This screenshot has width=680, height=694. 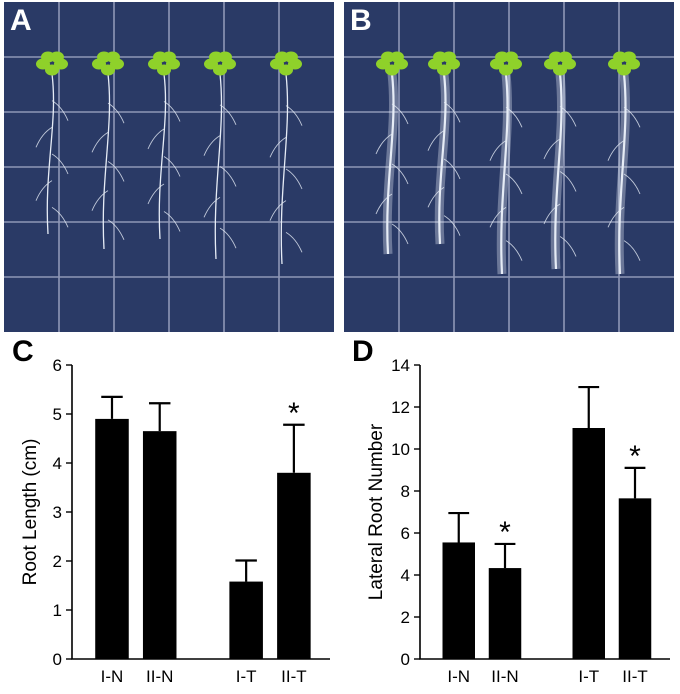 I want to click on y-axis-label: Lateral Root Number, so click(x=376, y=511).